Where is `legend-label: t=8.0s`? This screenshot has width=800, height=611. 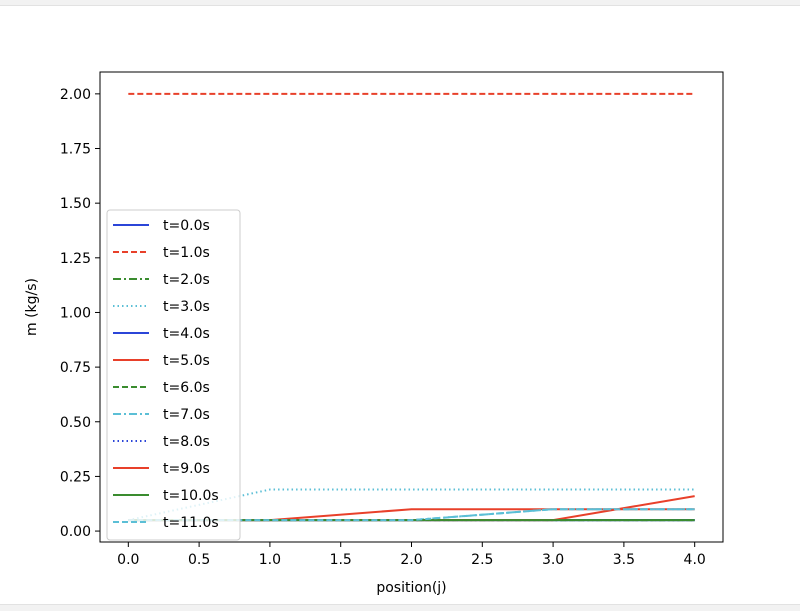 legend-label: t=8.0s is located at coordinates (186, 442).